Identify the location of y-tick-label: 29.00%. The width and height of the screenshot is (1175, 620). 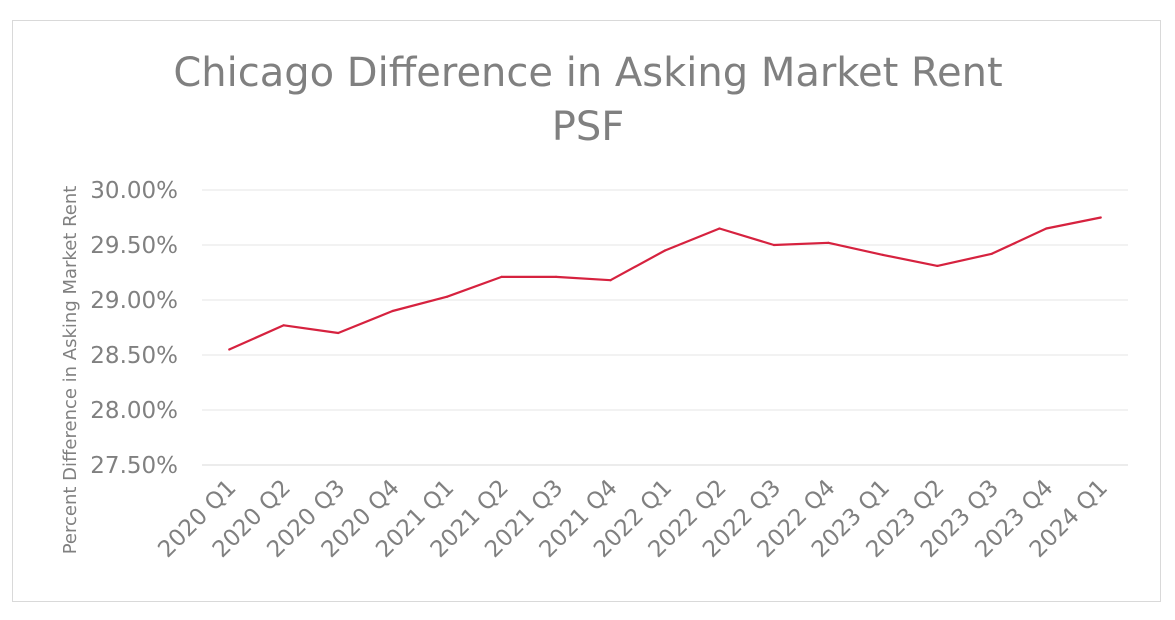
(134, 301).